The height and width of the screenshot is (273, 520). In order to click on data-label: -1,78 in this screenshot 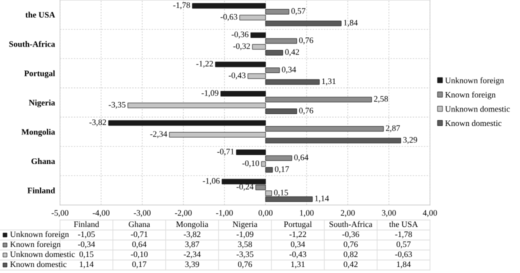, I will do `click(181, 6)`.